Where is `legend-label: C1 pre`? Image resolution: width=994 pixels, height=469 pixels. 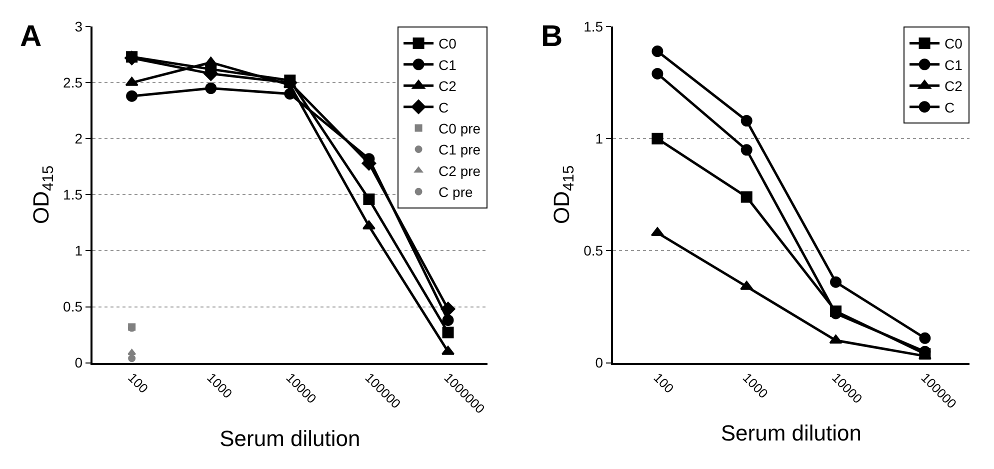 legend-label: C1 pre is located at coordinates (459, 150).